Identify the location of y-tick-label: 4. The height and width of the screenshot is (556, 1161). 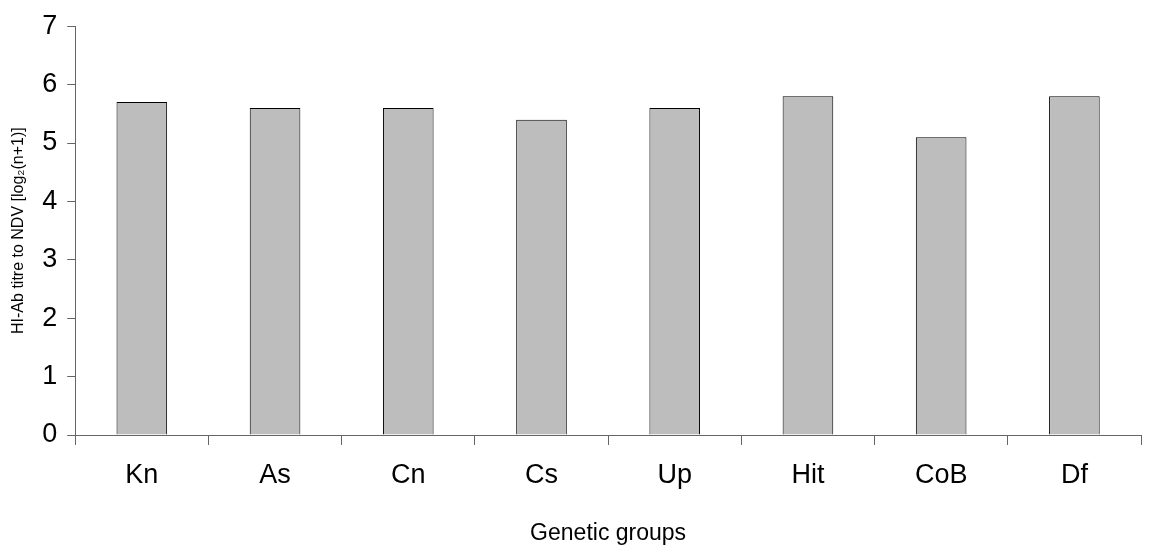
(50, 199).